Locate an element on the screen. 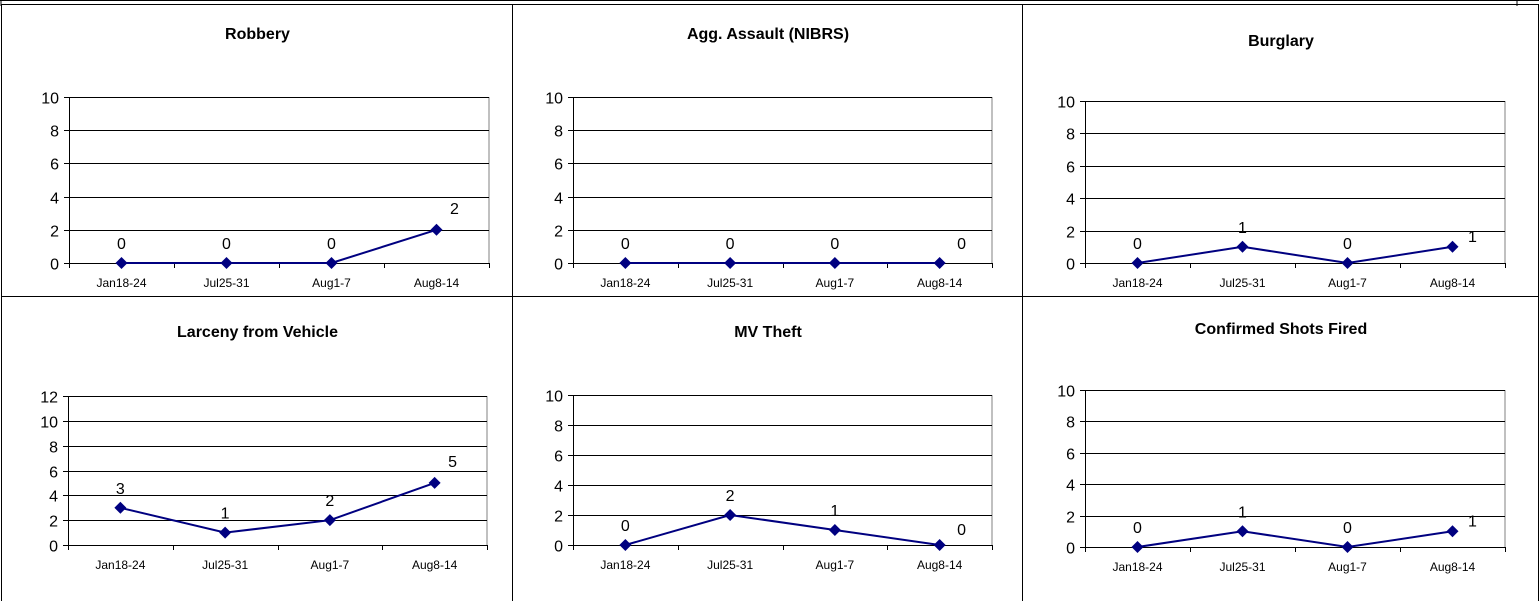  chart-title: MV Theft is located at coordinates (768, 332).